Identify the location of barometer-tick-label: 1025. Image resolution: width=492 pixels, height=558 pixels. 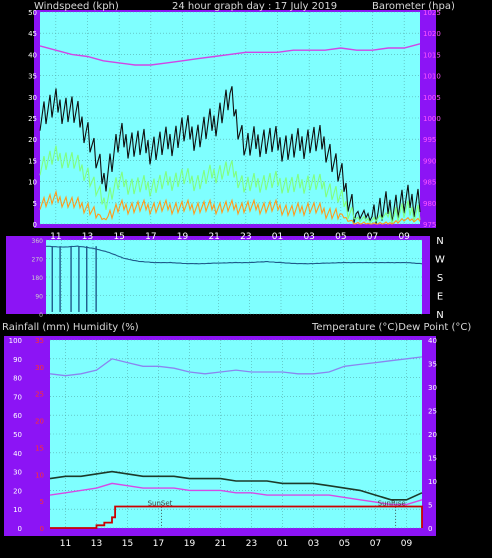
(432, 13).